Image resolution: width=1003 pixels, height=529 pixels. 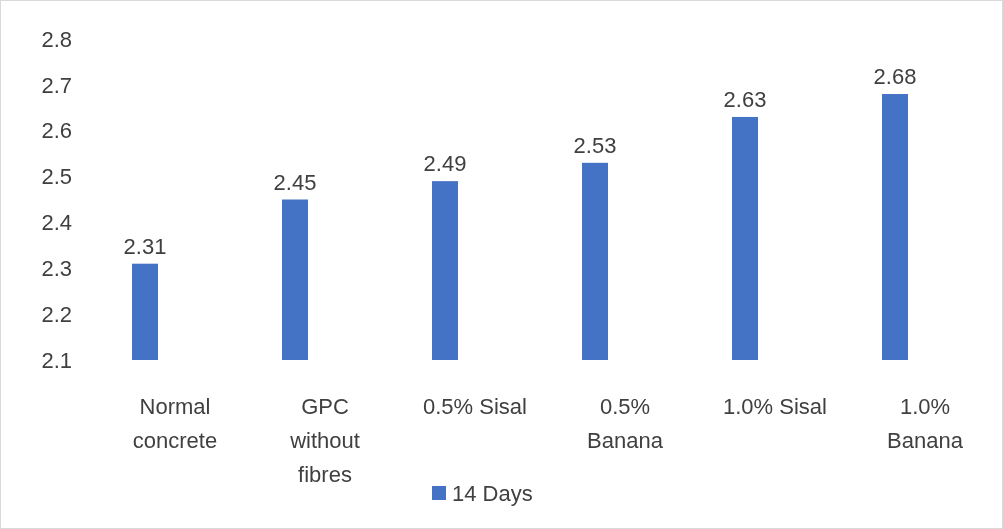 What do you see at coordinates (56, 131) in the screenshot?
I see `y-tick-label: 2.6` at bounding box center [56, 131].